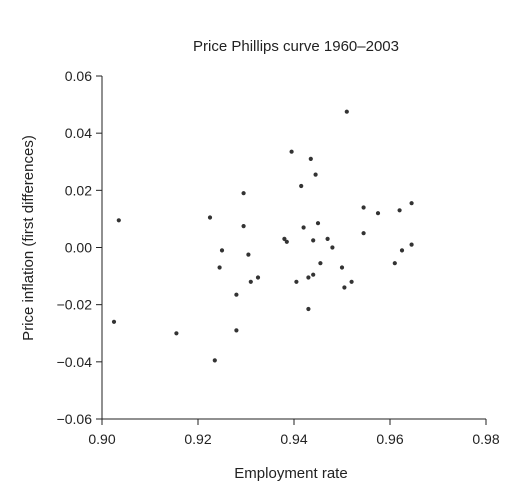  What do you see at coordinates (197, 439) in the screenshot?
I see `x-tick-label: 0.92` at bounding box center [197, 439].